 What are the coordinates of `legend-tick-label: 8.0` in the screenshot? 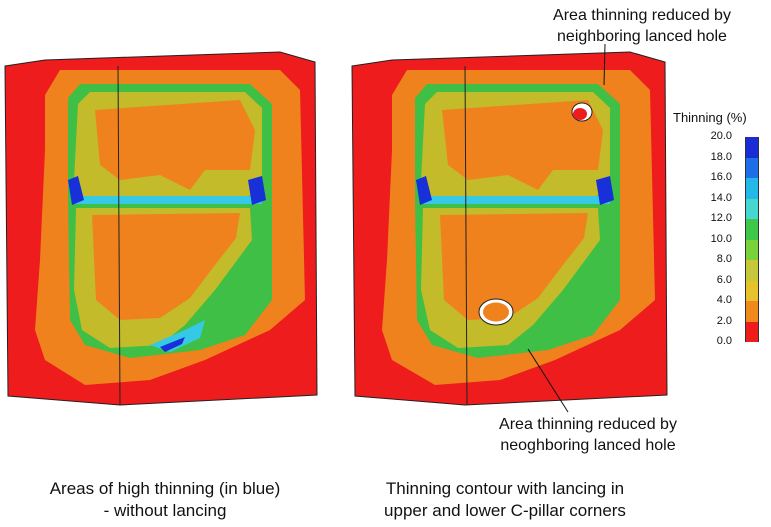 It's located at (724, 259).